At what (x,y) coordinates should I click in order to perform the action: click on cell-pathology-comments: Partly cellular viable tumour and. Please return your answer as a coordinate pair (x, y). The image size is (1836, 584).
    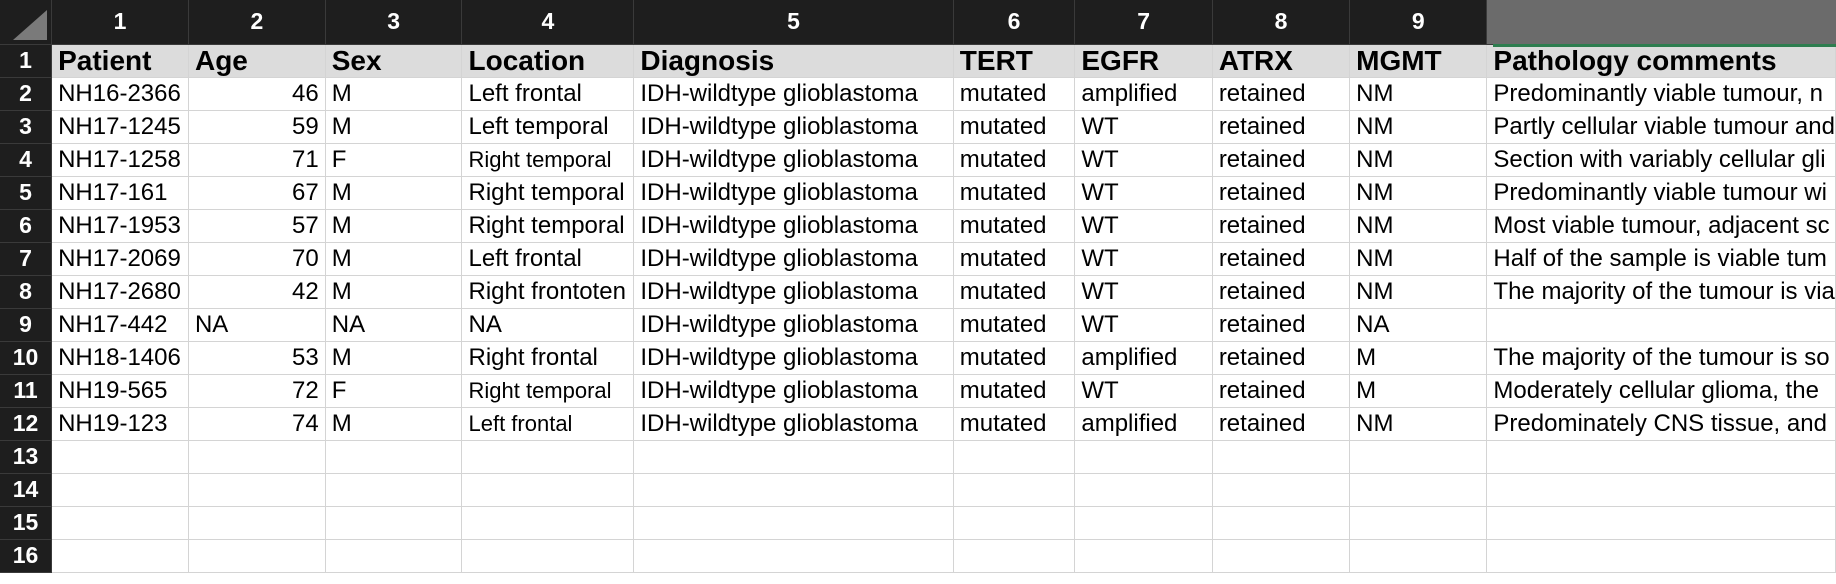
    Looking at the image, I should click on (1661, 127).